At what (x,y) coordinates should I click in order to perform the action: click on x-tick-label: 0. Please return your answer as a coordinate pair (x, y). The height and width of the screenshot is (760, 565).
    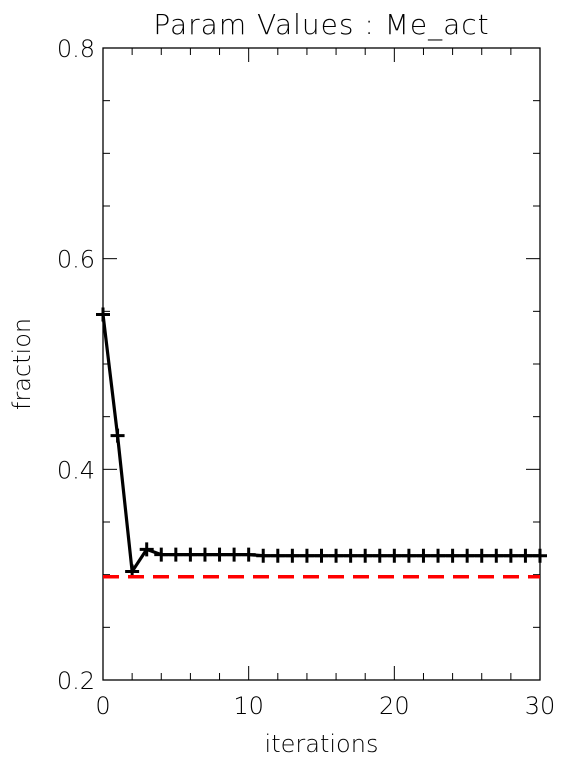
    Looking at the image, I should click on (102, 706).